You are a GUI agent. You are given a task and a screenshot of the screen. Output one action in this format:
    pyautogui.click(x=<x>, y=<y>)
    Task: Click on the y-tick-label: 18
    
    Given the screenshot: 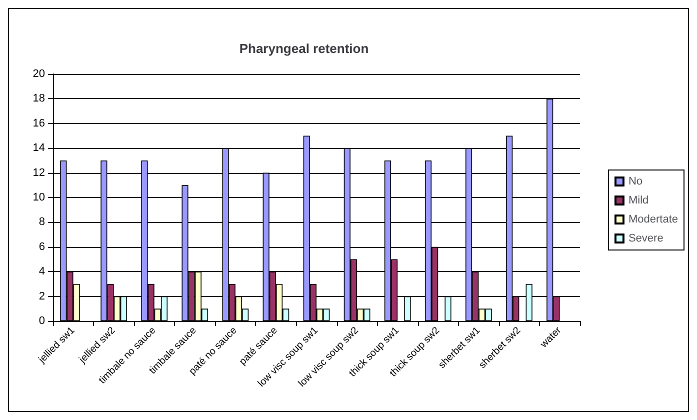 What is the action you would take?
    pyautogui.click(x=38, y=98)
    